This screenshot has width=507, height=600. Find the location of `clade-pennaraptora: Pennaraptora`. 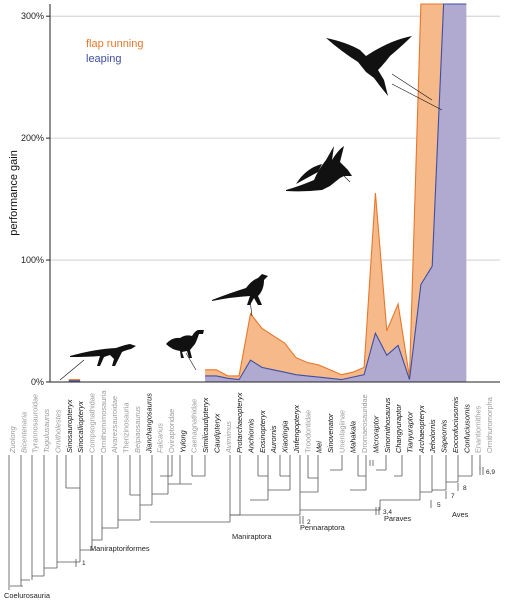

clade-pennaraptora: Pennaraptora is located at coordinates (323, 527).